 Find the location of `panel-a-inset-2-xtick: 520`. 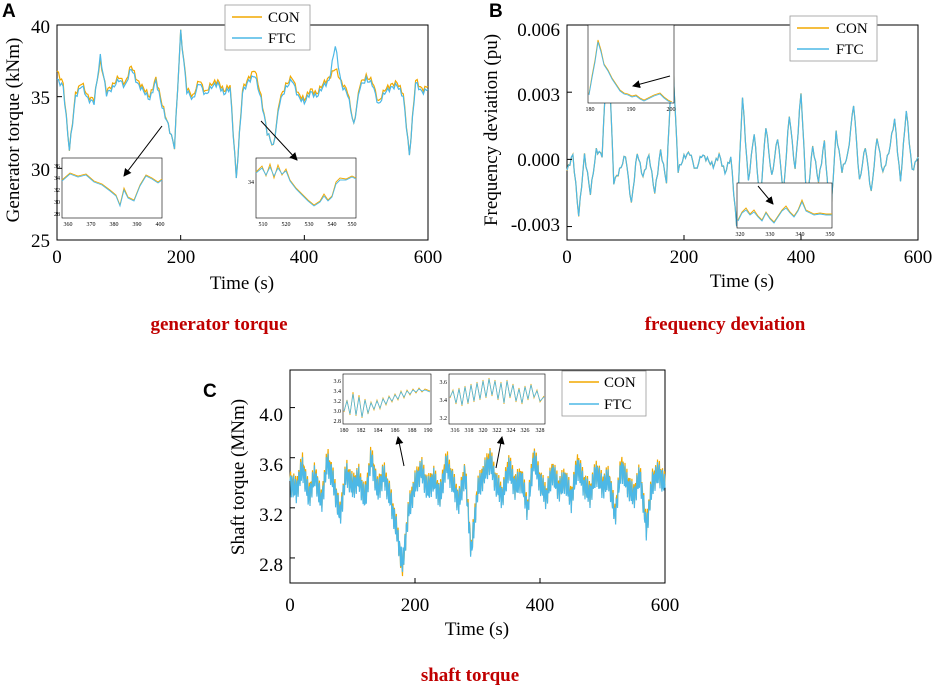

panel-a-inset-2-xtick: 520 is located at coordinates (286, 225).